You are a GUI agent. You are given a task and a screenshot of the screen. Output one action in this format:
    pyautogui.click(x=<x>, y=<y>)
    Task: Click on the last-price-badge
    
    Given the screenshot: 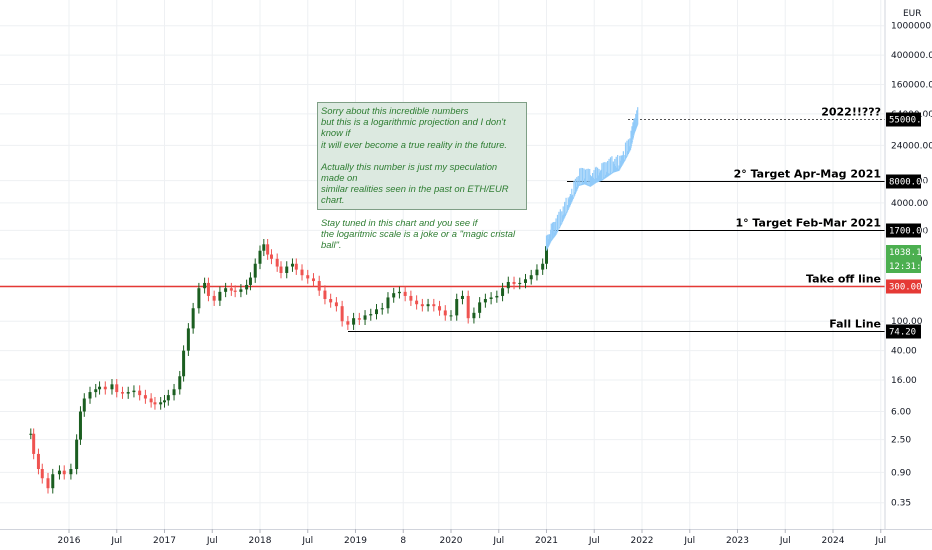 What is the action you would take?
    pyautogui.click(x=903, y=259)
    